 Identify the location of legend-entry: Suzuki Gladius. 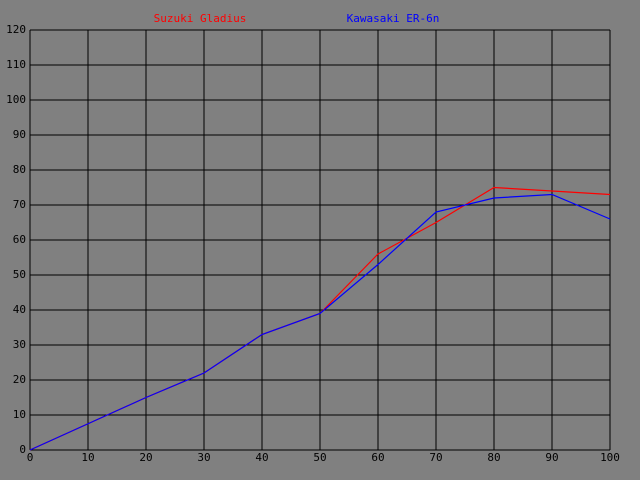
(200, 18).